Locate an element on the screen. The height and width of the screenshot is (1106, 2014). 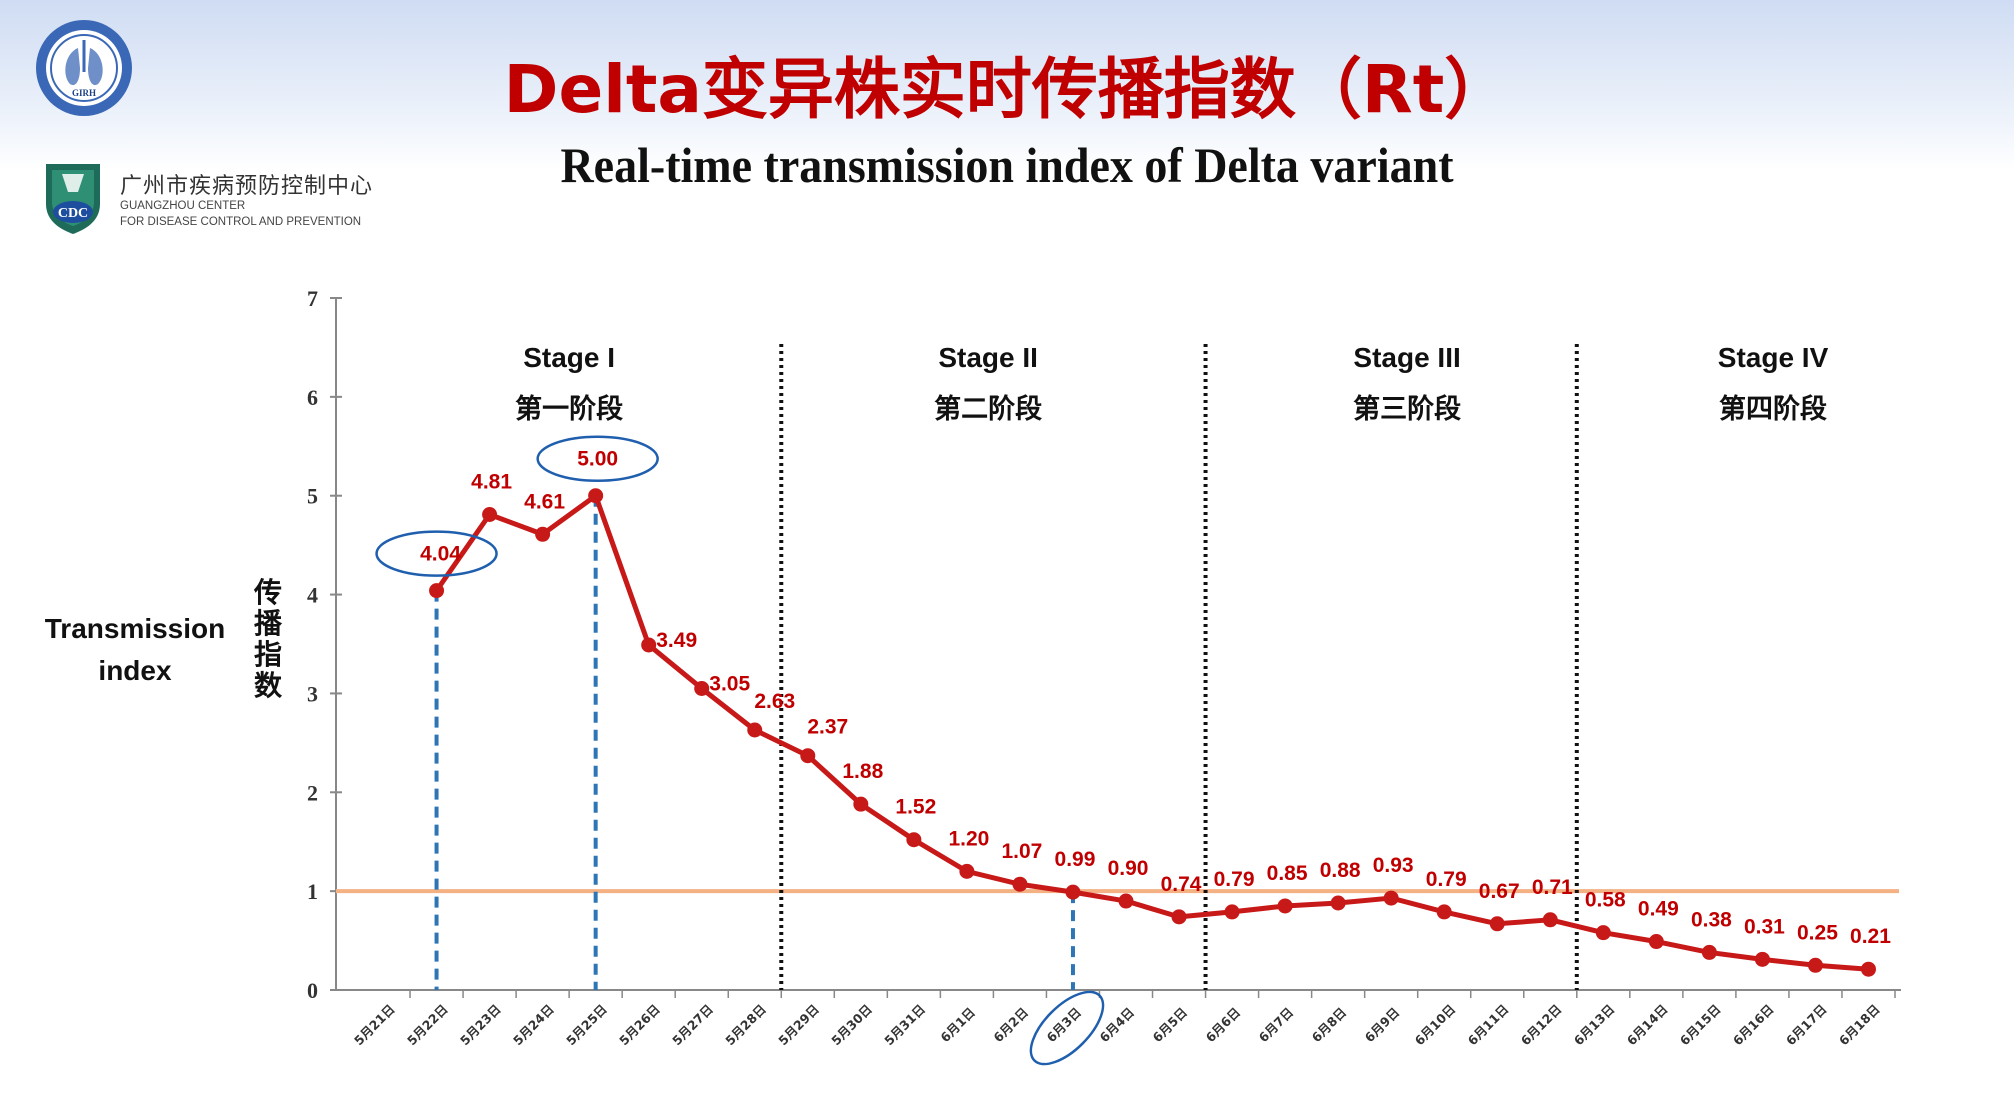
y-tick-label: 5 is located at coordinates (312, 496).